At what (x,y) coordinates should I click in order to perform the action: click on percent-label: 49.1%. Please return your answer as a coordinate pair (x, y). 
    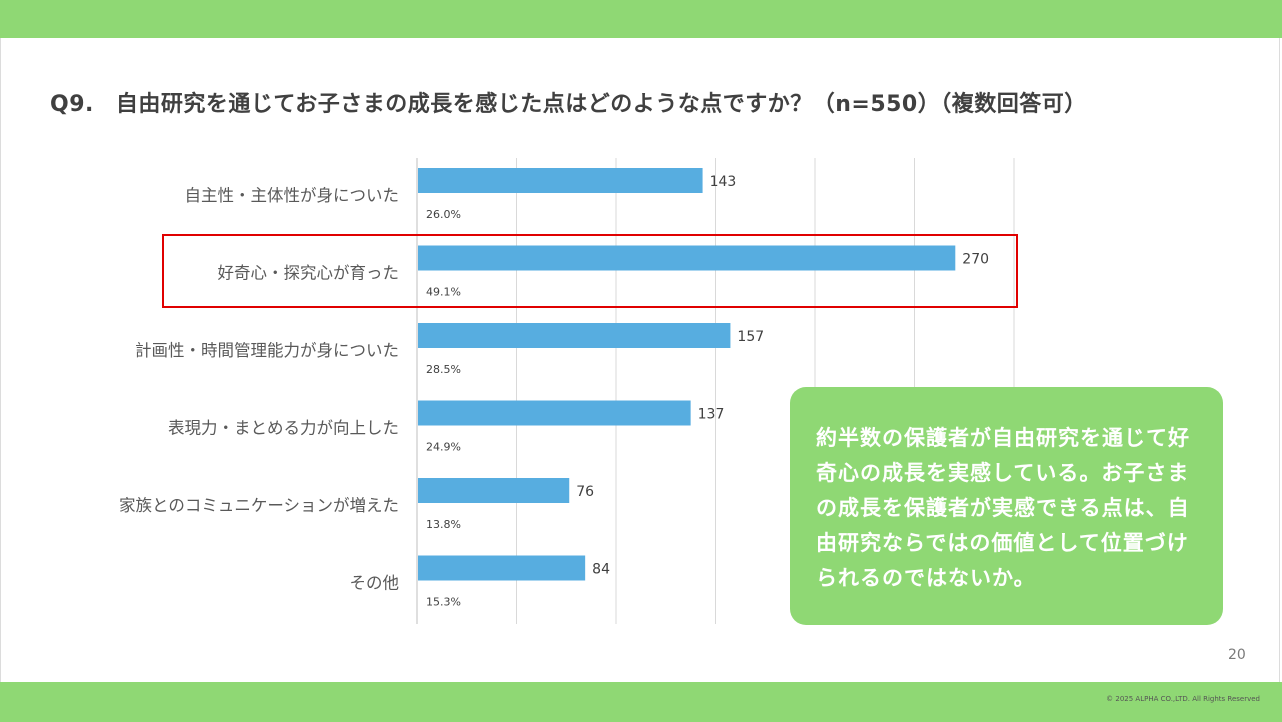
    Looking at the image, I should click on (443, 292).